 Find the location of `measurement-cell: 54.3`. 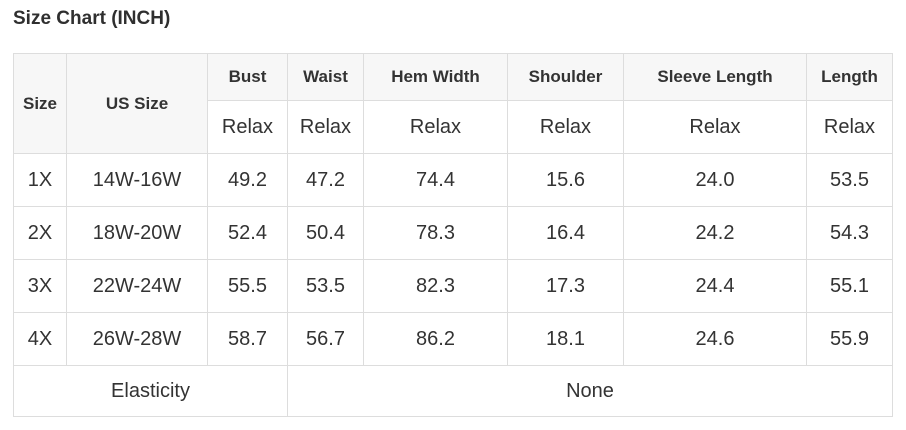

measurement-cell: 54.3 is located at coordinates (849, 233).